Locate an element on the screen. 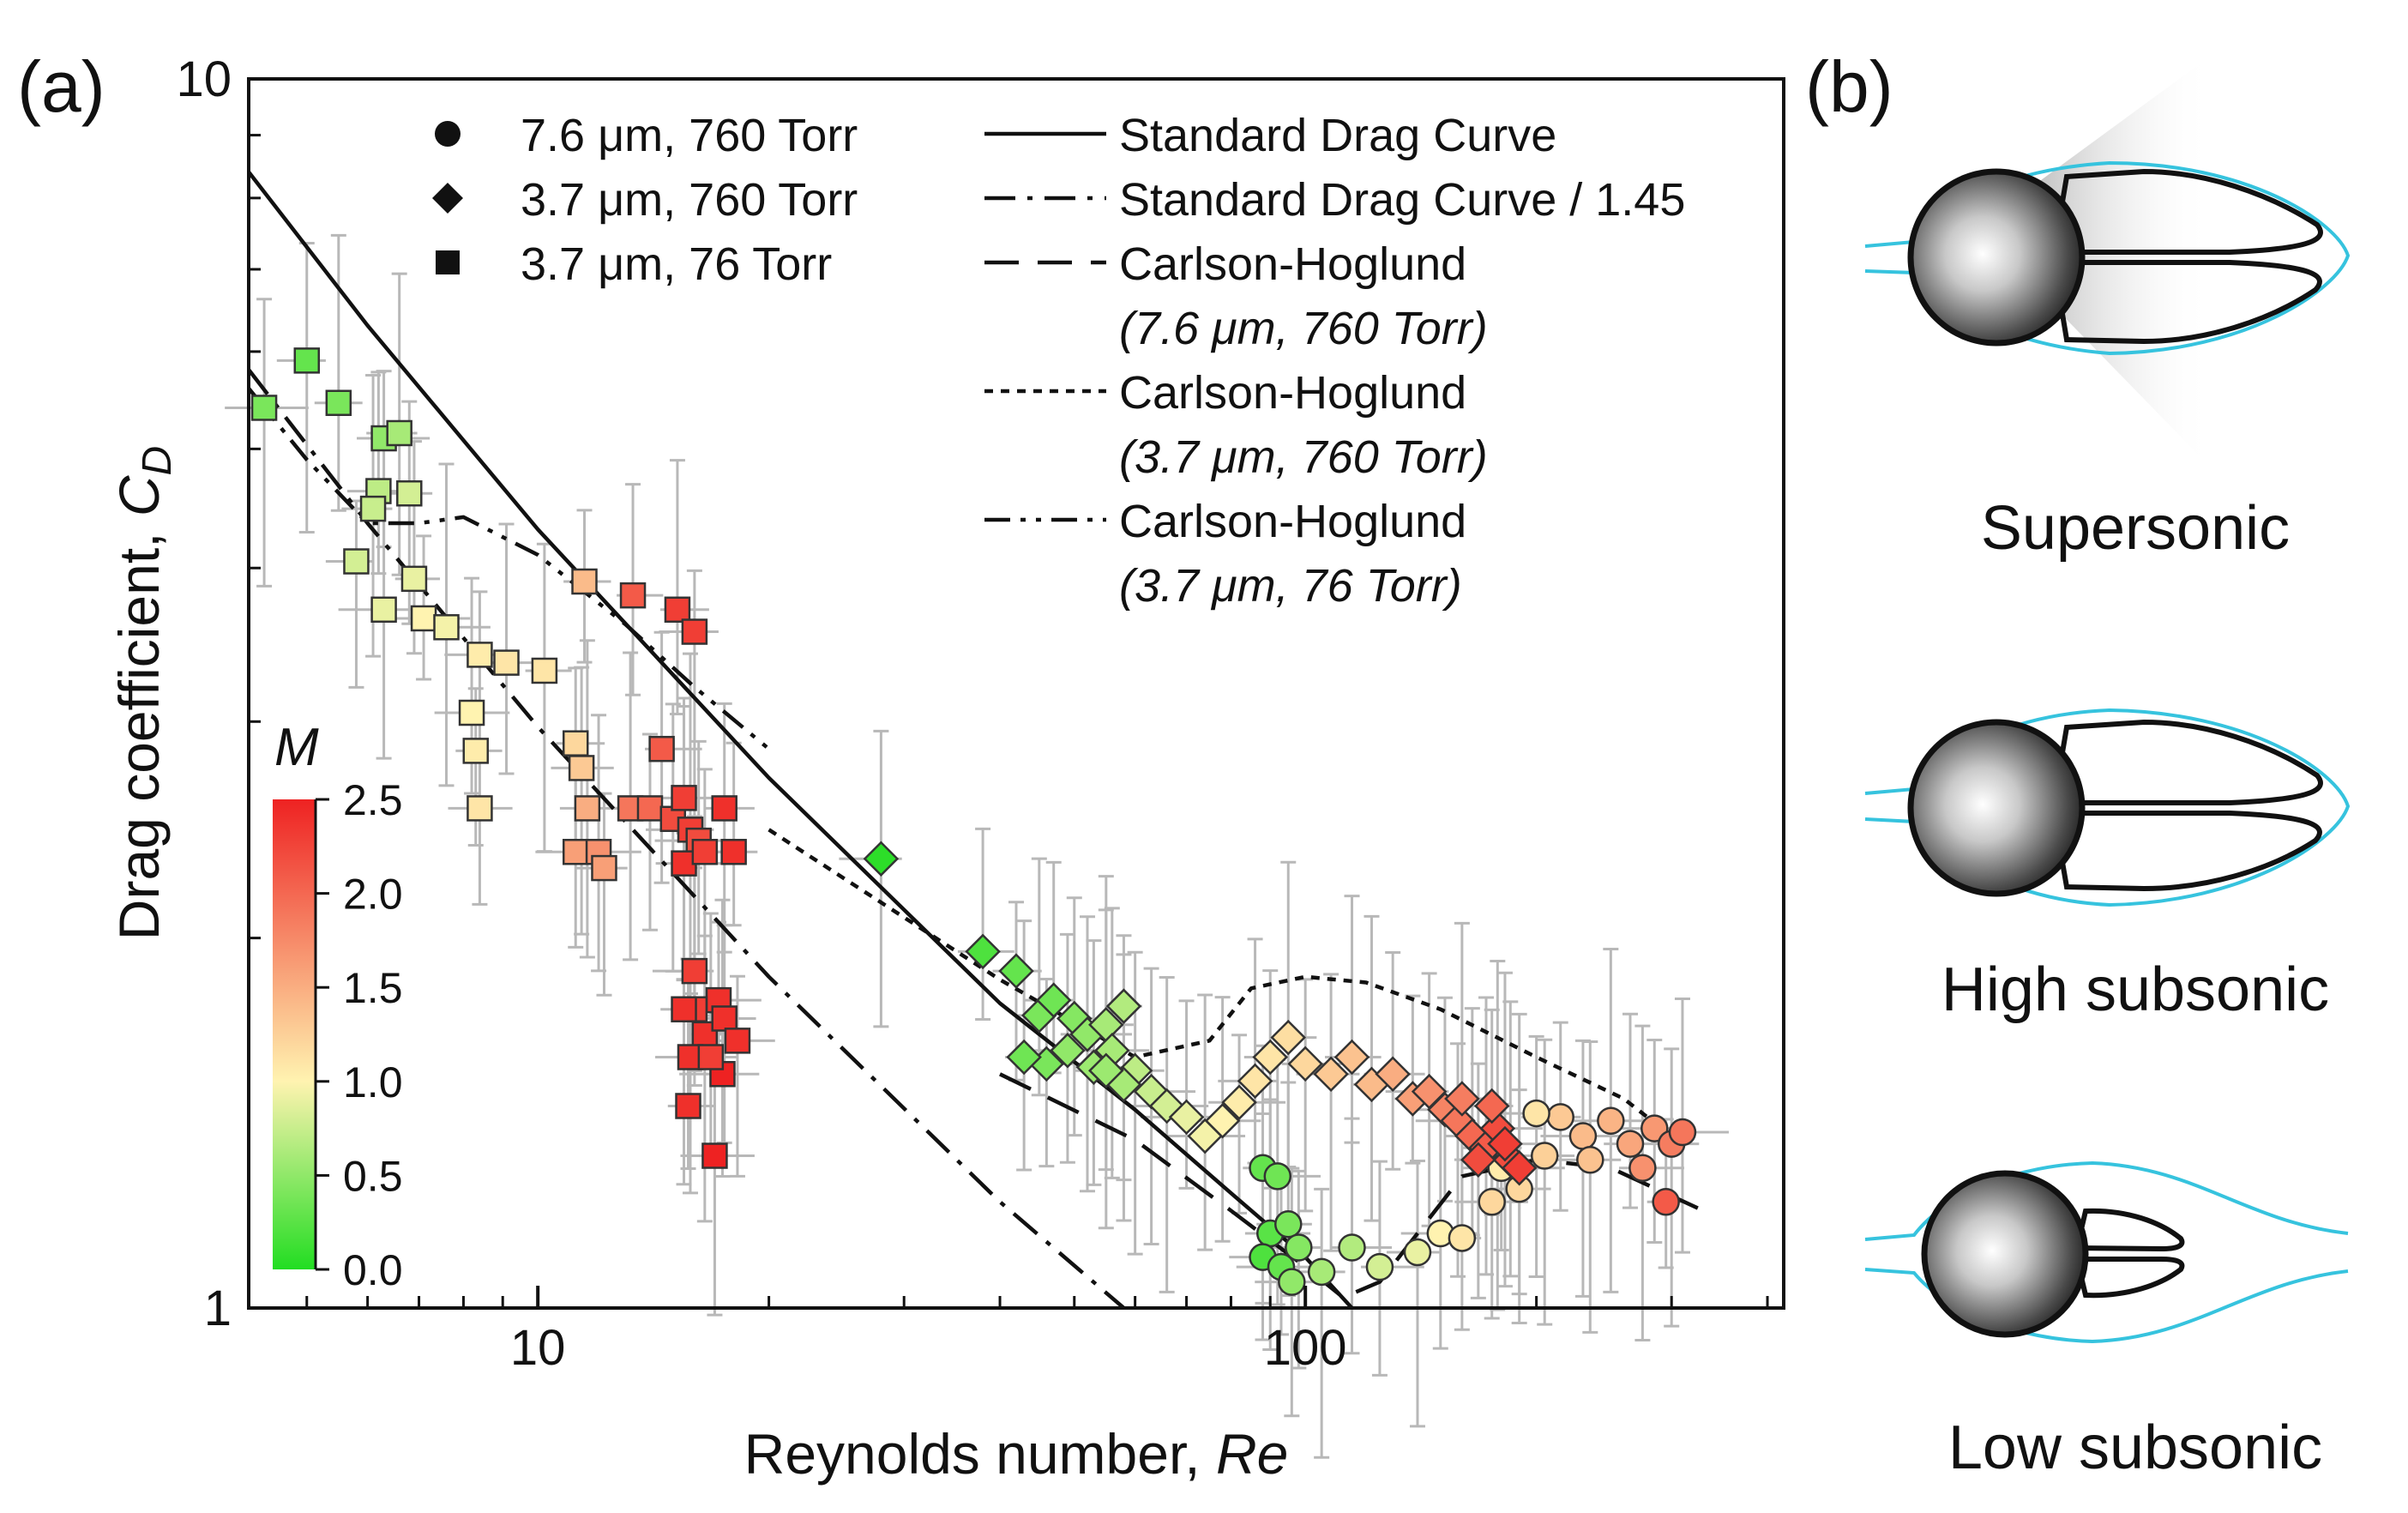 The image size is (2408, 1513). legend-line-entry: Standard Drag Curve / 1.45 is located at coordinates (1334, 200).